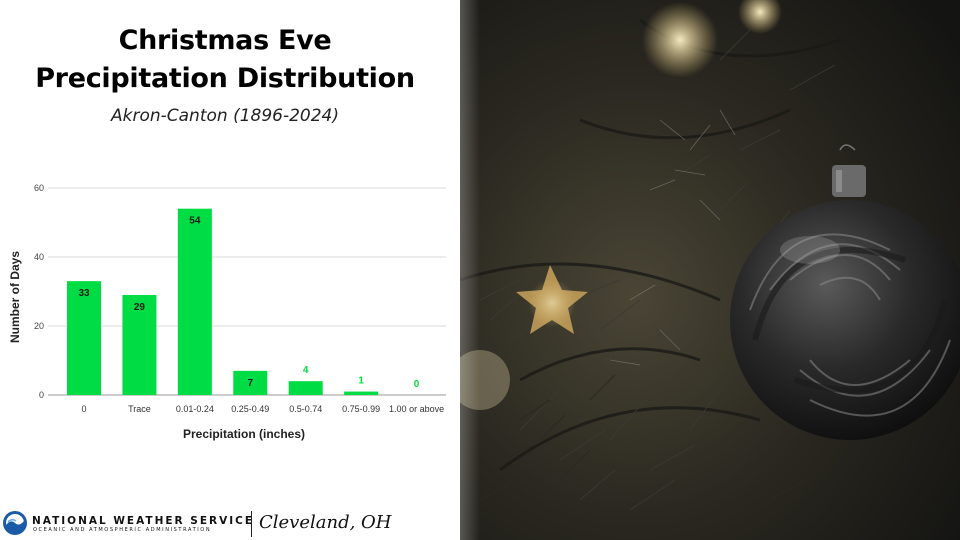  I want to click on noaa-logo-icon, so click(15, 523).